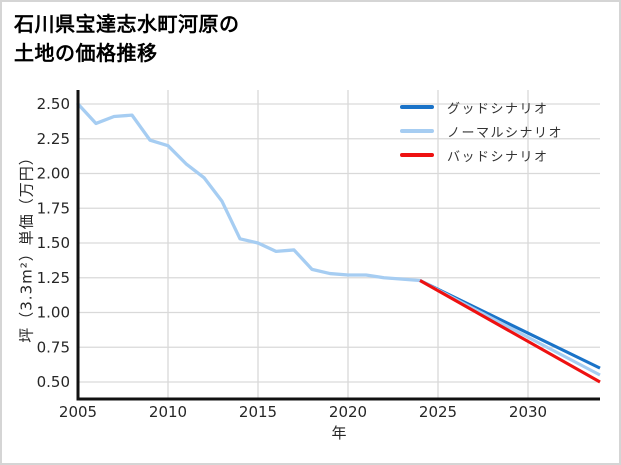 The width and height of the screenshot is (621, 465). Describe the element at coordinates (53, 208) in the screenshot. I see `y-tick-label: 1.75` at that location.